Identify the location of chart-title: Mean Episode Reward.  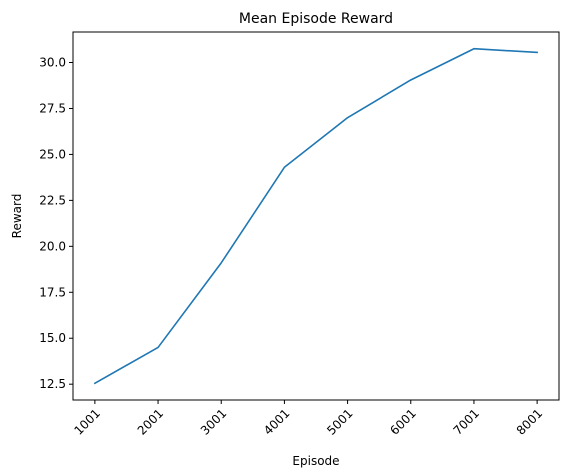
(316, 19).